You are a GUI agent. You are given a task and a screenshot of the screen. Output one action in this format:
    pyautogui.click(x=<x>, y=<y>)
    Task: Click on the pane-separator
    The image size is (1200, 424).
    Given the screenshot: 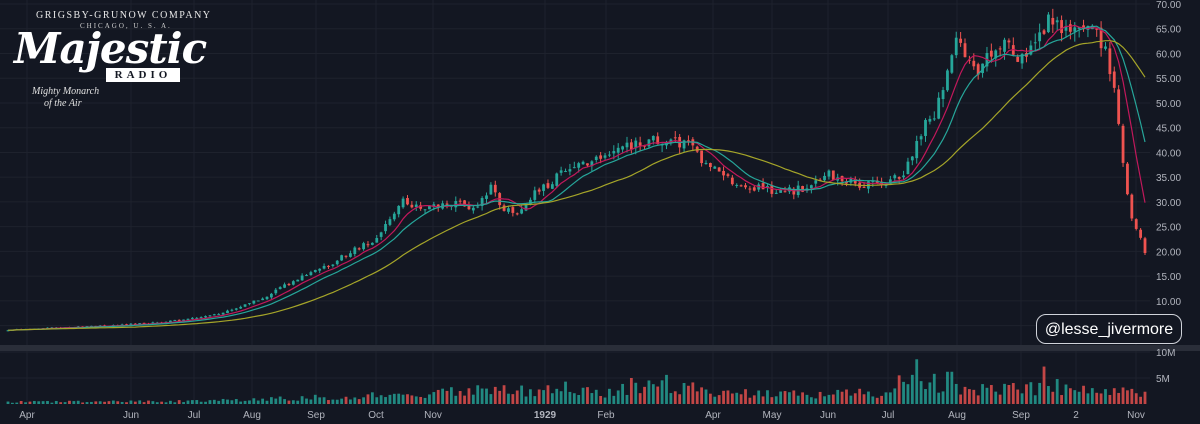 What is the action you would take?
    pyautogui.click(x=600, y=348)
    